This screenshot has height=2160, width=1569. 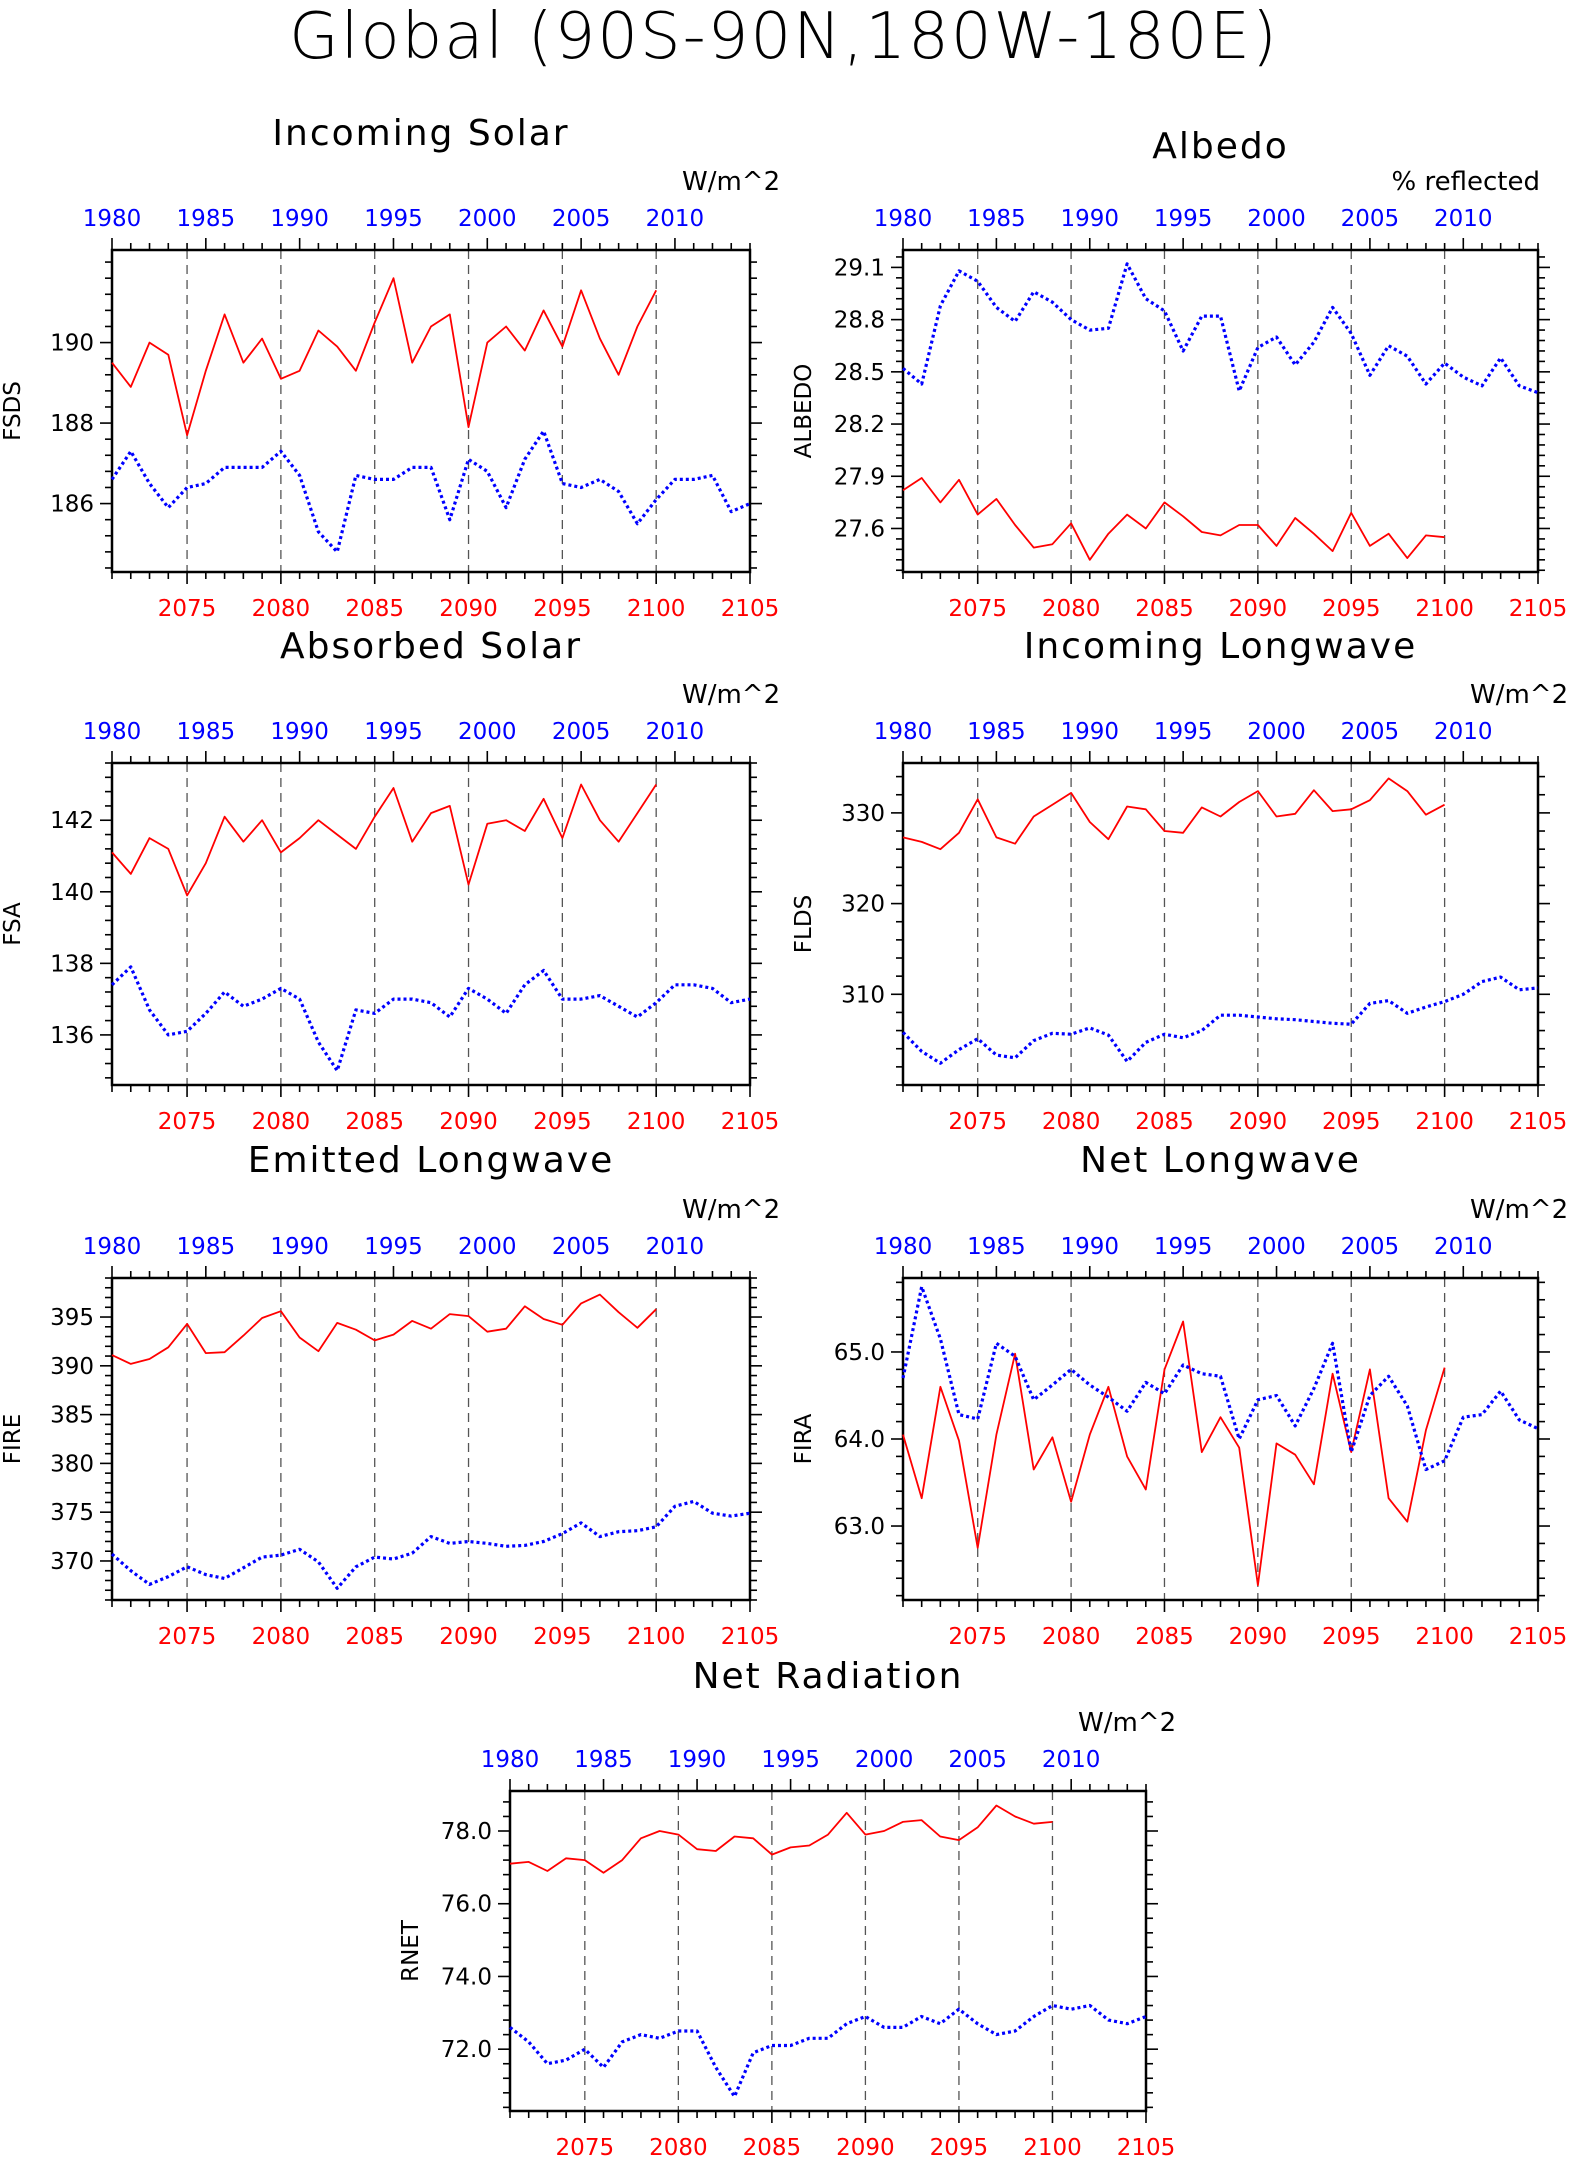 What do you see at coordinates (411, 1950) in the screenshot?
I see `y-axis-label: RNET` at bounding box center [411, 1950].